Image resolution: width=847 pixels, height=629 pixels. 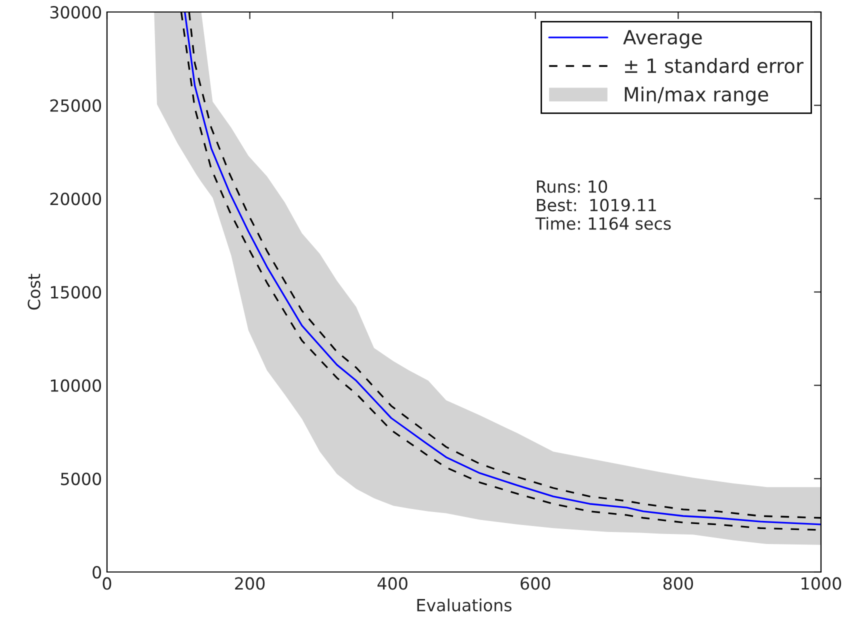 I want to click on legend-label: ± 1 standard error, so click(x=714, y=66).